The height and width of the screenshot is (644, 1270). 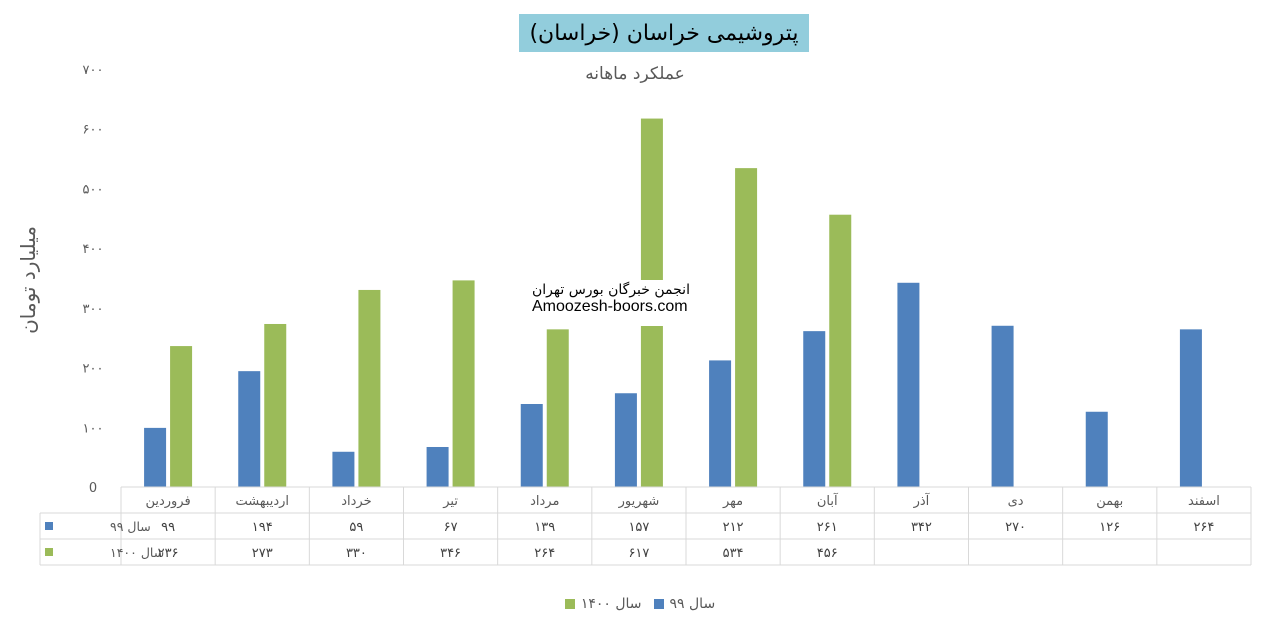 What do you see at coordinates (356, 501) in the screenshot?
I see `category-label: خرداد` at bounding box center [356, 501].